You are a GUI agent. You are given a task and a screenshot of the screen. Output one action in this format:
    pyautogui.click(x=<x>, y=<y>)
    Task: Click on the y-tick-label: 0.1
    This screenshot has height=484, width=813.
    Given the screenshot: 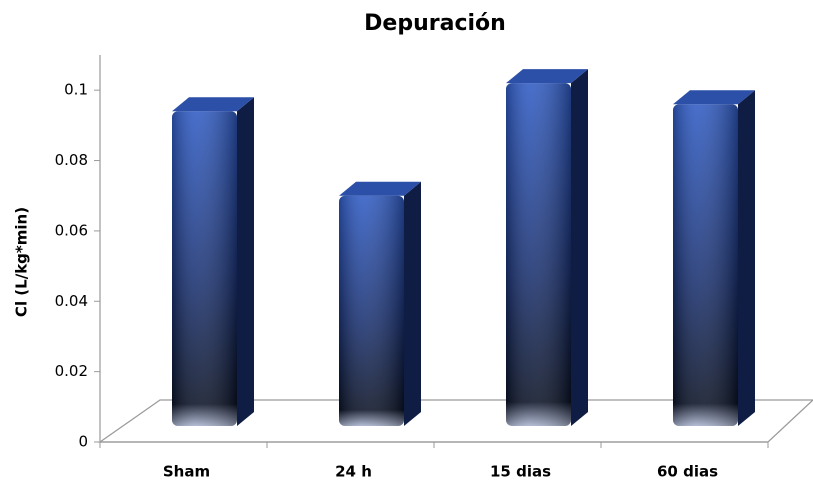 What is the action you would take?
    pyautogui.click(x=76, y=90)
    